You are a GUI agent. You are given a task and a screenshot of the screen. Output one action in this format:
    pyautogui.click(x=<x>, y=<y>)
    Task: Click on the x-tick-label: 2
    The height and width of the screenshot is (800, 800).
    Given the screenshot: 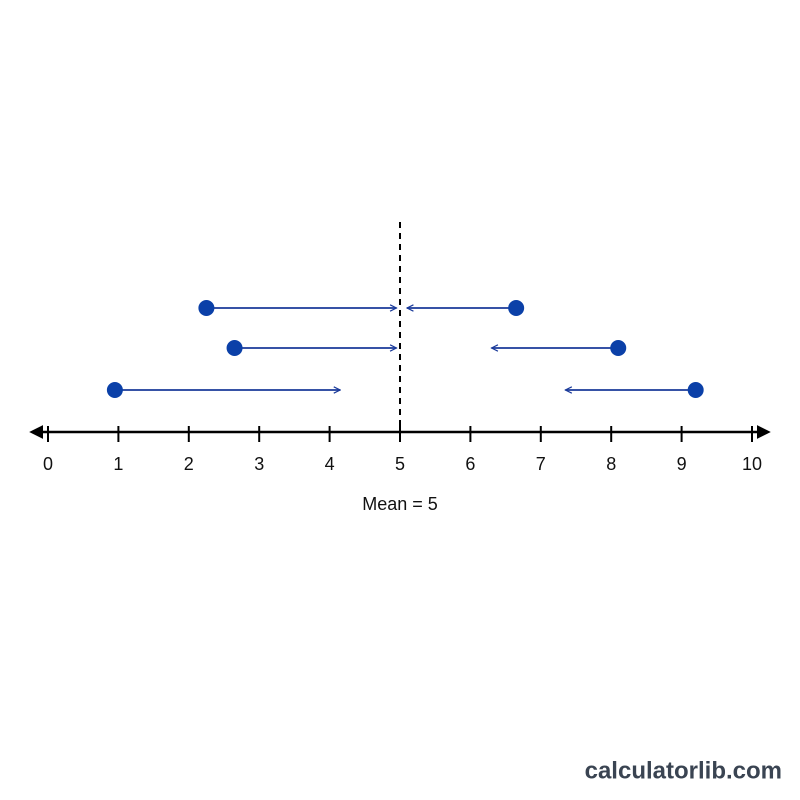 What is the action you would take?
    pyautogui.click(x=189, y=464)
    